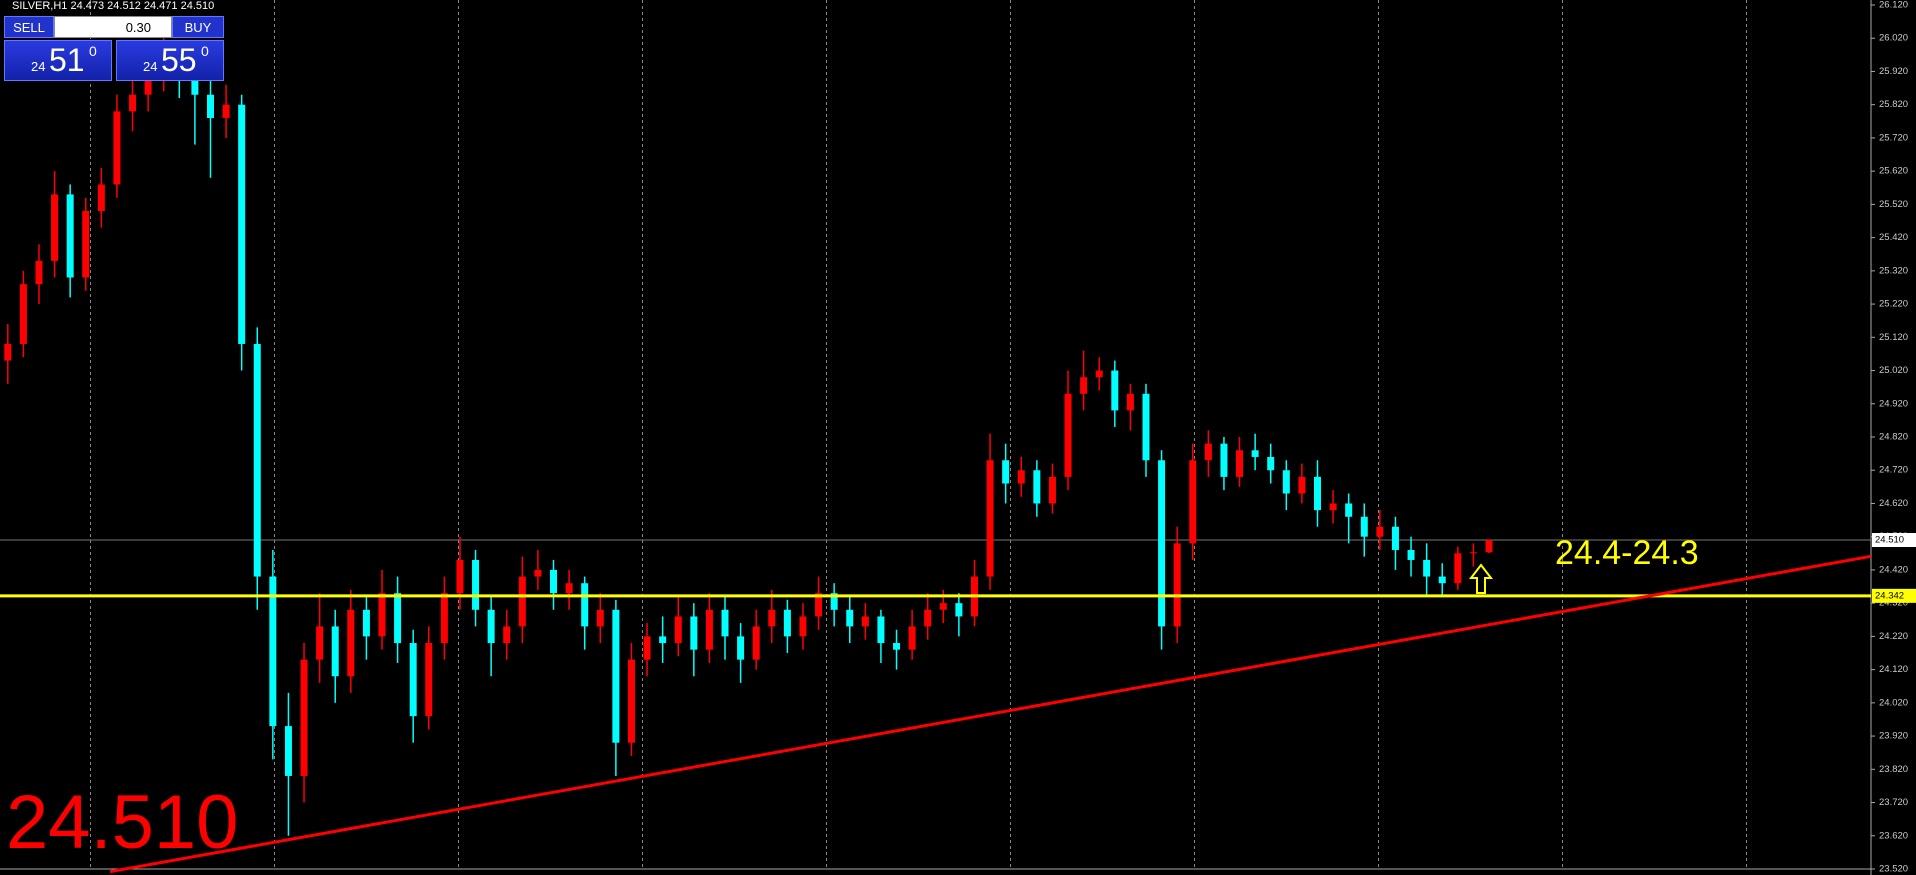 This screenshot has width=1916, height=875. I want to click on y-tick-label: 25.520, so click(1893, 204).